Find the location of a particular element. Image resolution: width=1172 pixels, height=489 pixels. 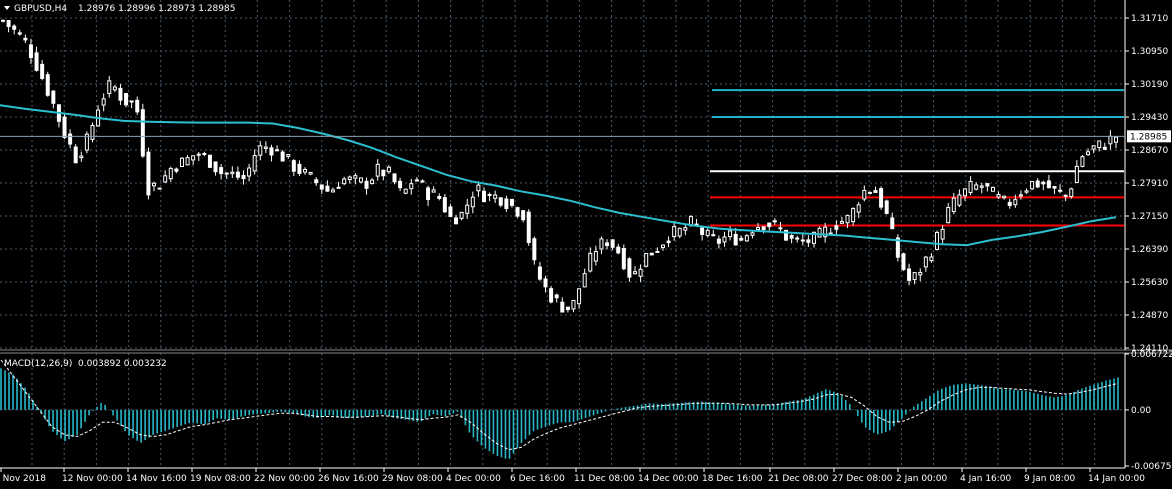

current-price-label: 1.28985 is located at coordinates (1148, 137).